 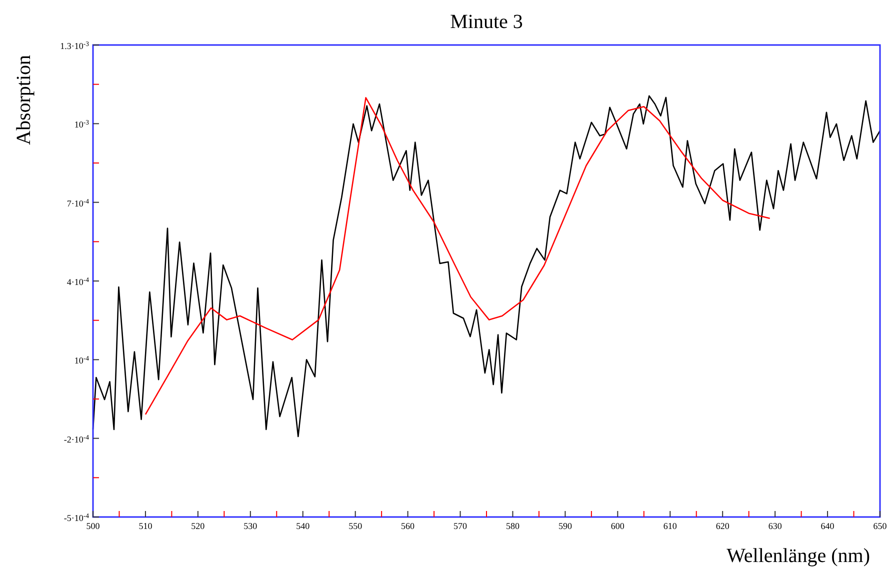 What do you see at coordinates (827, 526) in the screenshot?
I see `x-tick-label: 640` at bounding box center [827, 526].